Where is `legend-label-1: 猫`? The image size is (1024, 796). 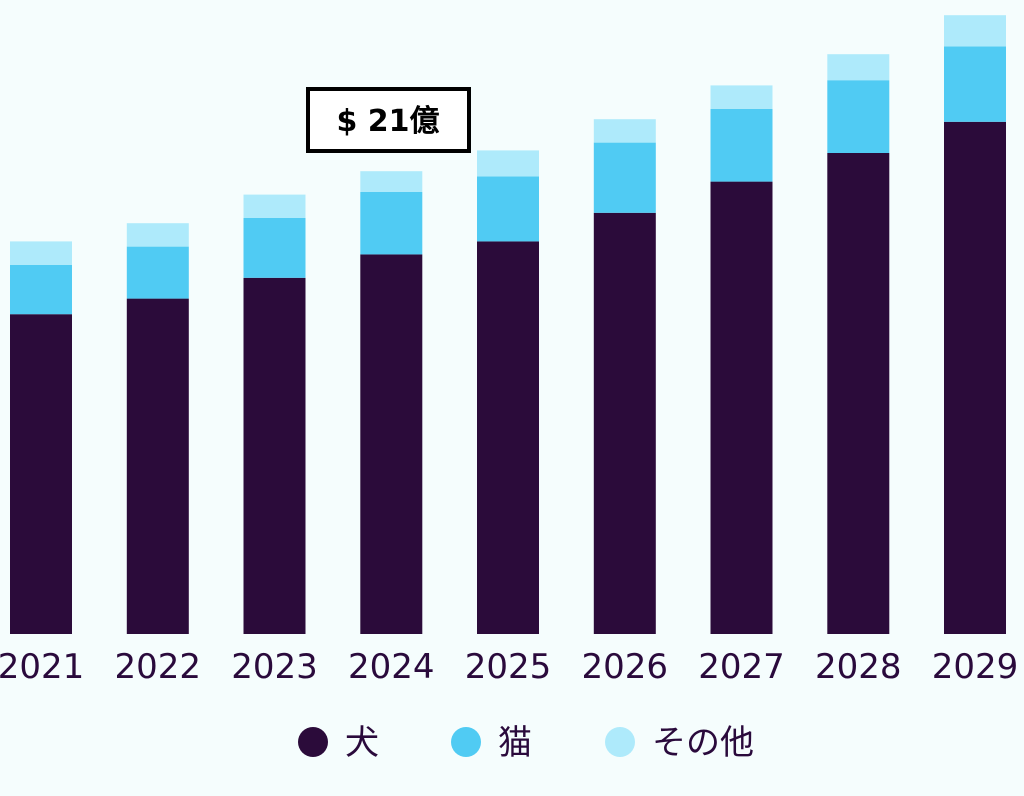
legend-label-1: 猫 is located at coordinates (515, 743).